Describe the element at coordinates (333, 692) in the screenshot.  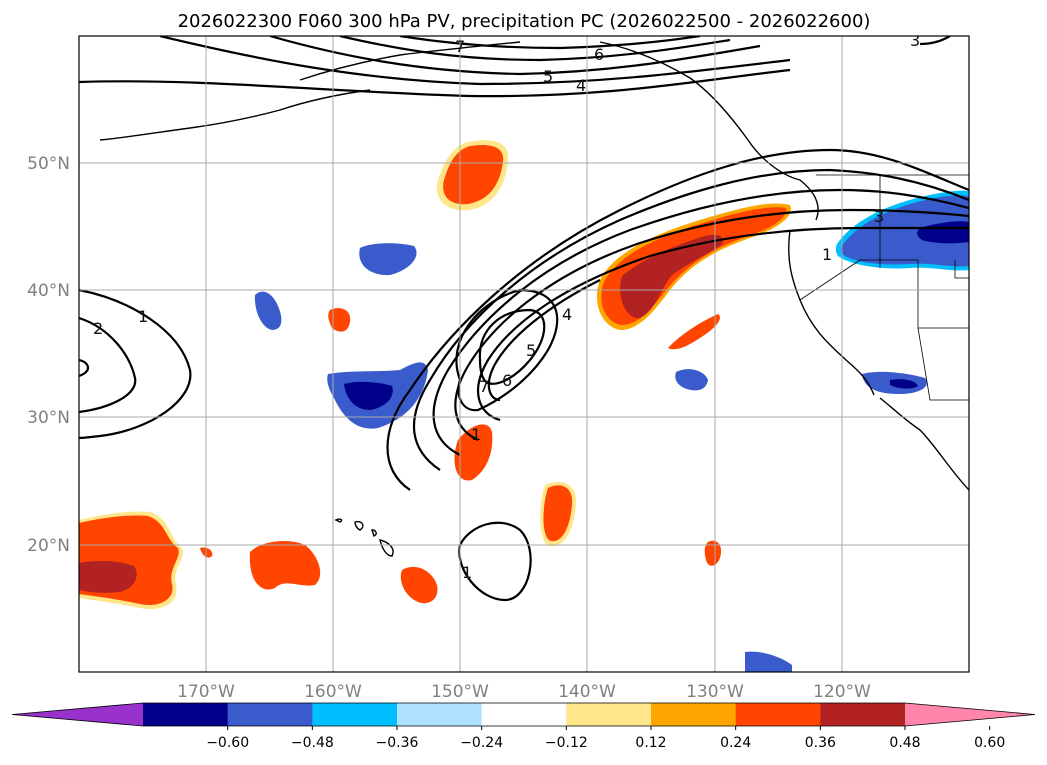
I see `lon-label: 160°W` at that location.